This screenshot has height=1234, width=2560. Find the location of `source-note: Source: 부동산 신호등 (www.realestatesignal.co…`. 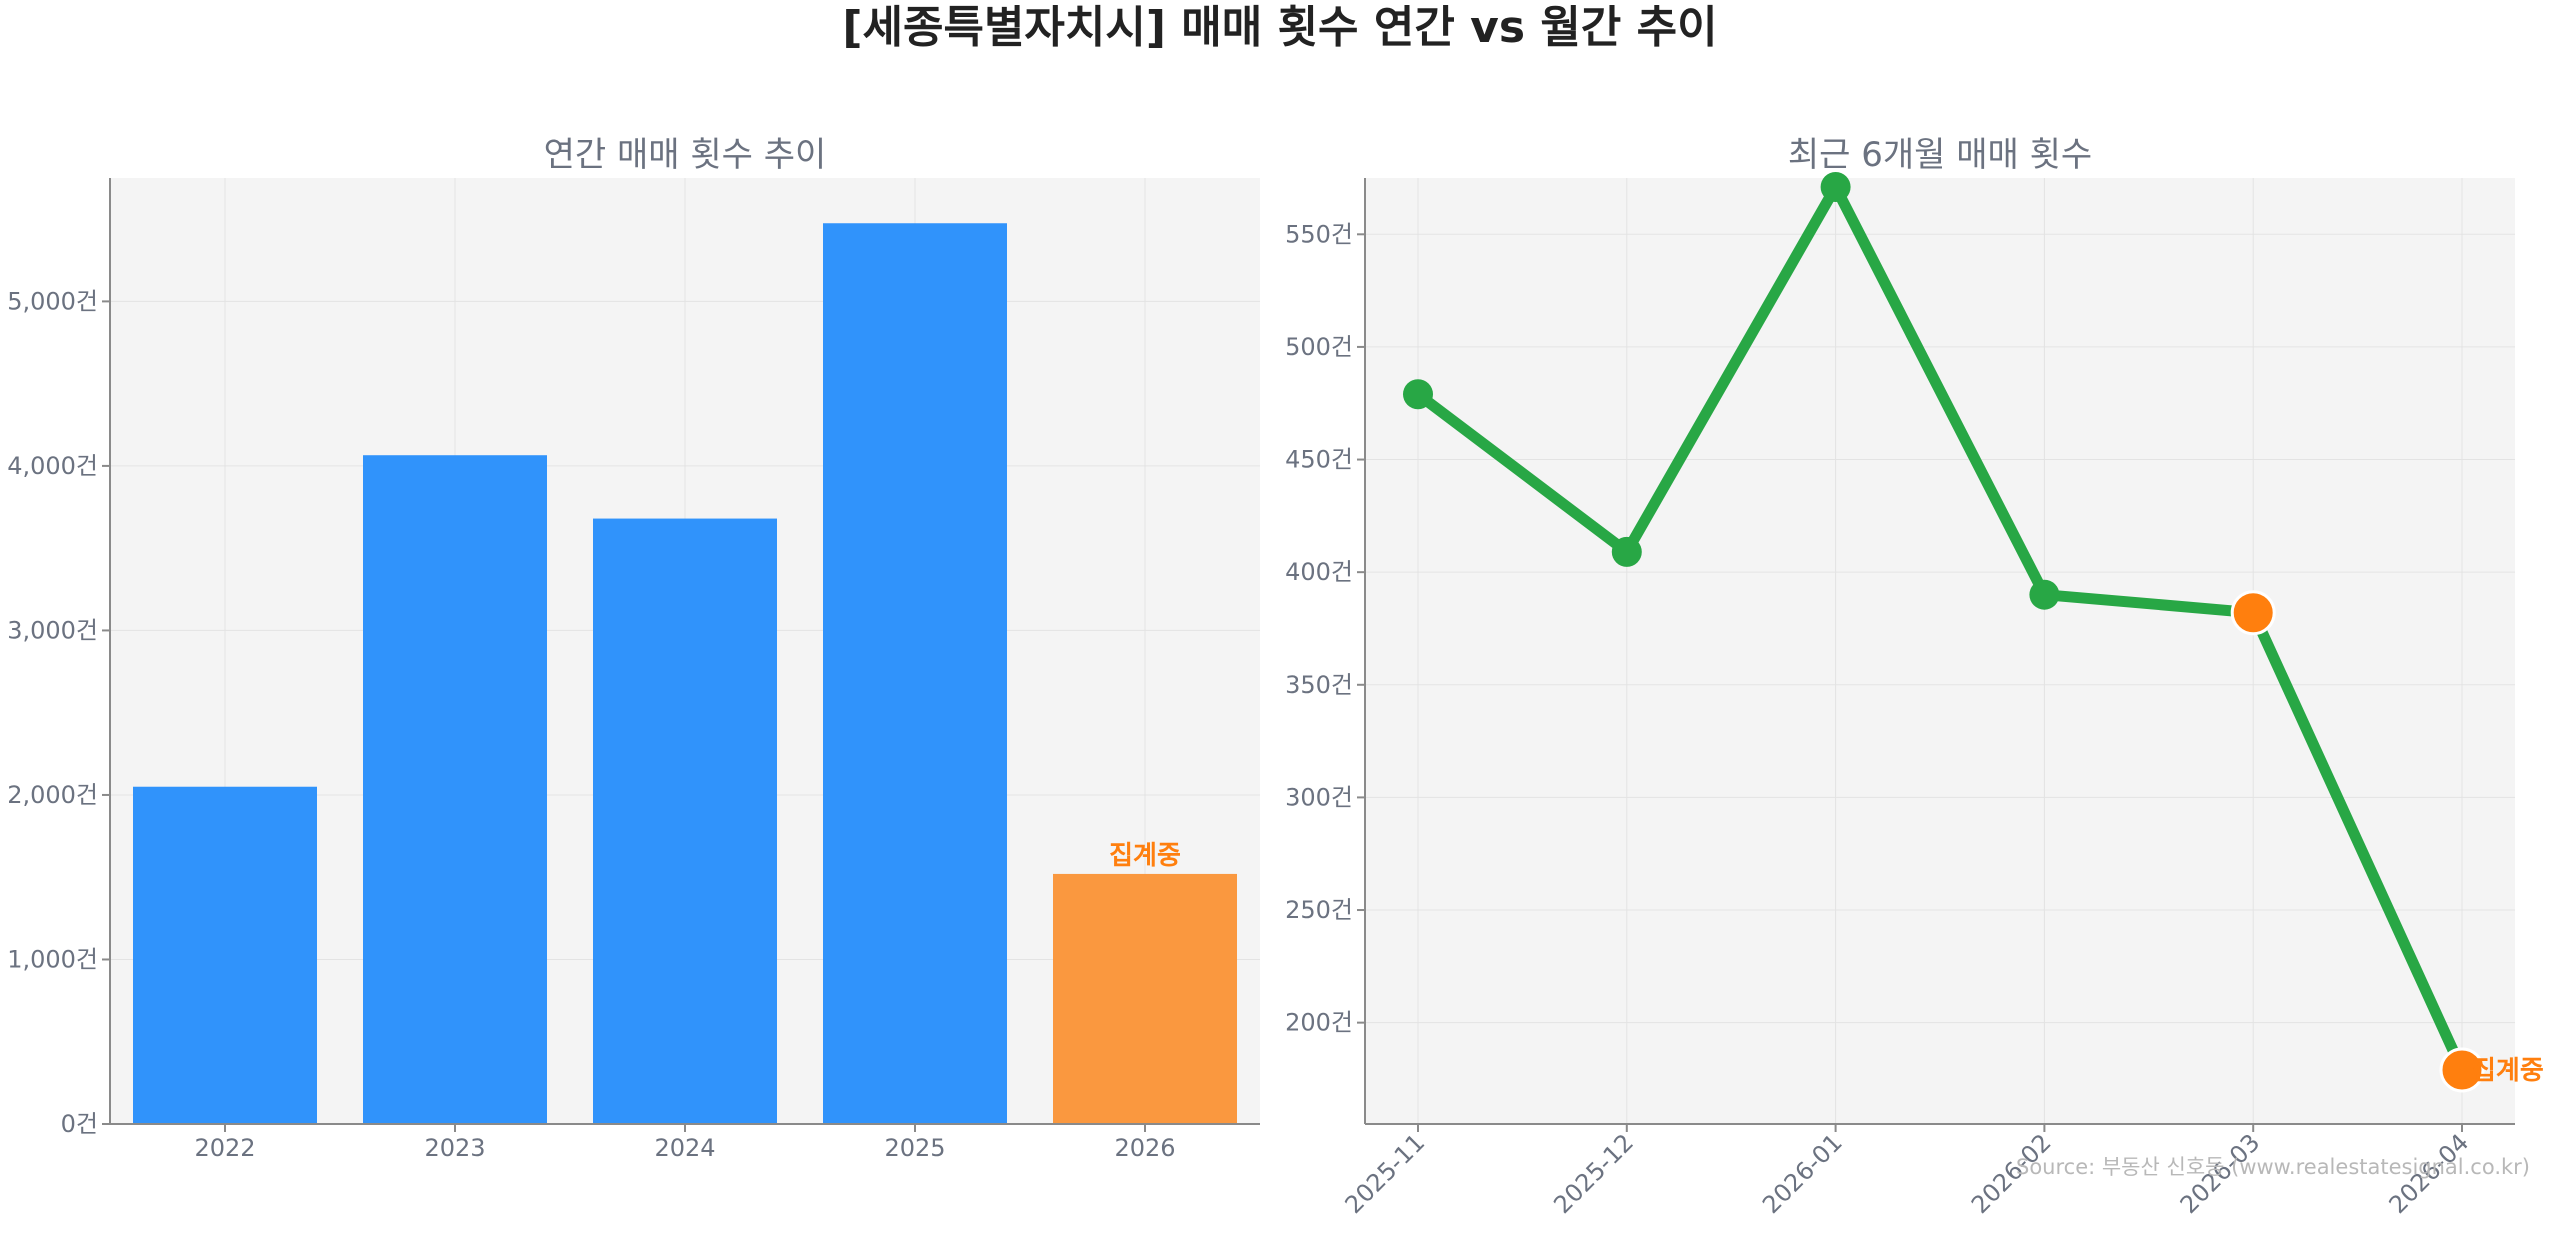

source-note: Source: 부동산 신호등 (www.realestatesignal.co… is located at coordinates (2273, 1167).